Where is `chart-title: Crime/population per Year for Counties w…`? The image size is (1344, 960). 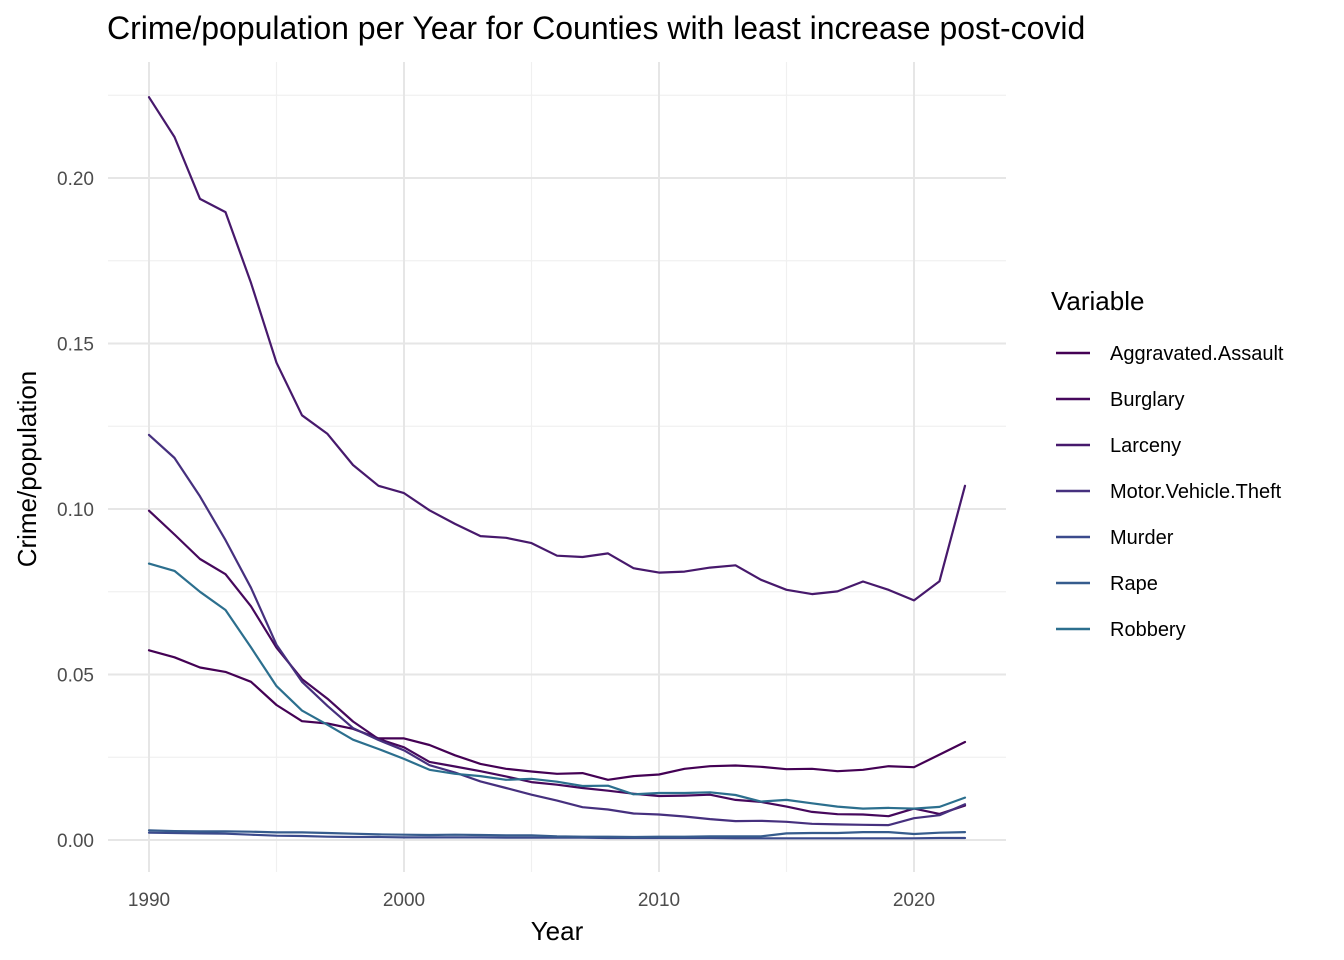 chart-title: Crime/population per Year for Counties w… is located at coordinates (596, 28).